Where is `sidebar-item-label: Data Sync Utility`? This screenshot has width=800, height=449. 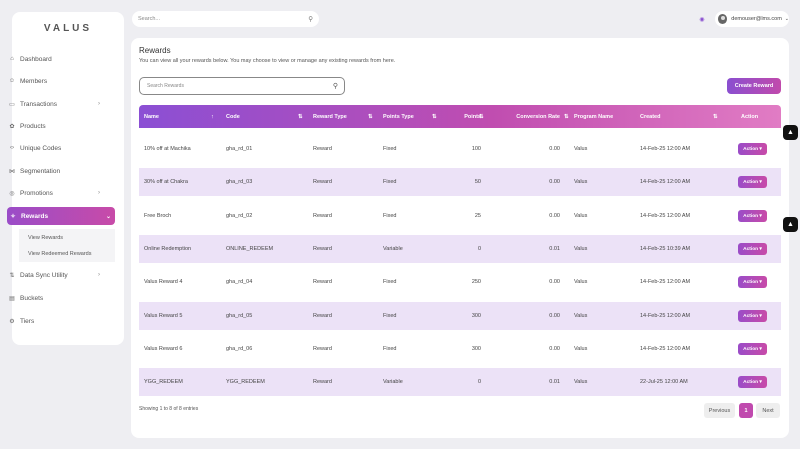
sidebar-item-label: Data Sync Utility is located at coordinates (44, 275).